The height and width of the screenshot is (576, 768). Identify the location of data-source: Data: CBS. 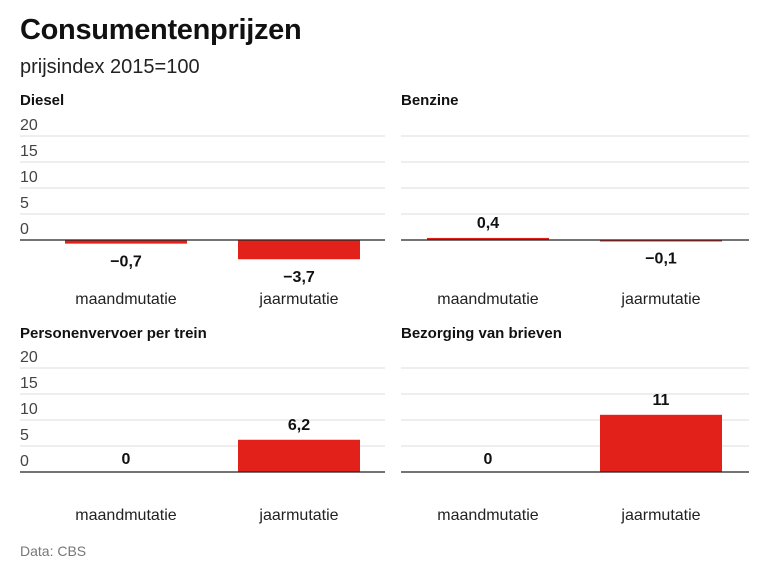
(53, 551).